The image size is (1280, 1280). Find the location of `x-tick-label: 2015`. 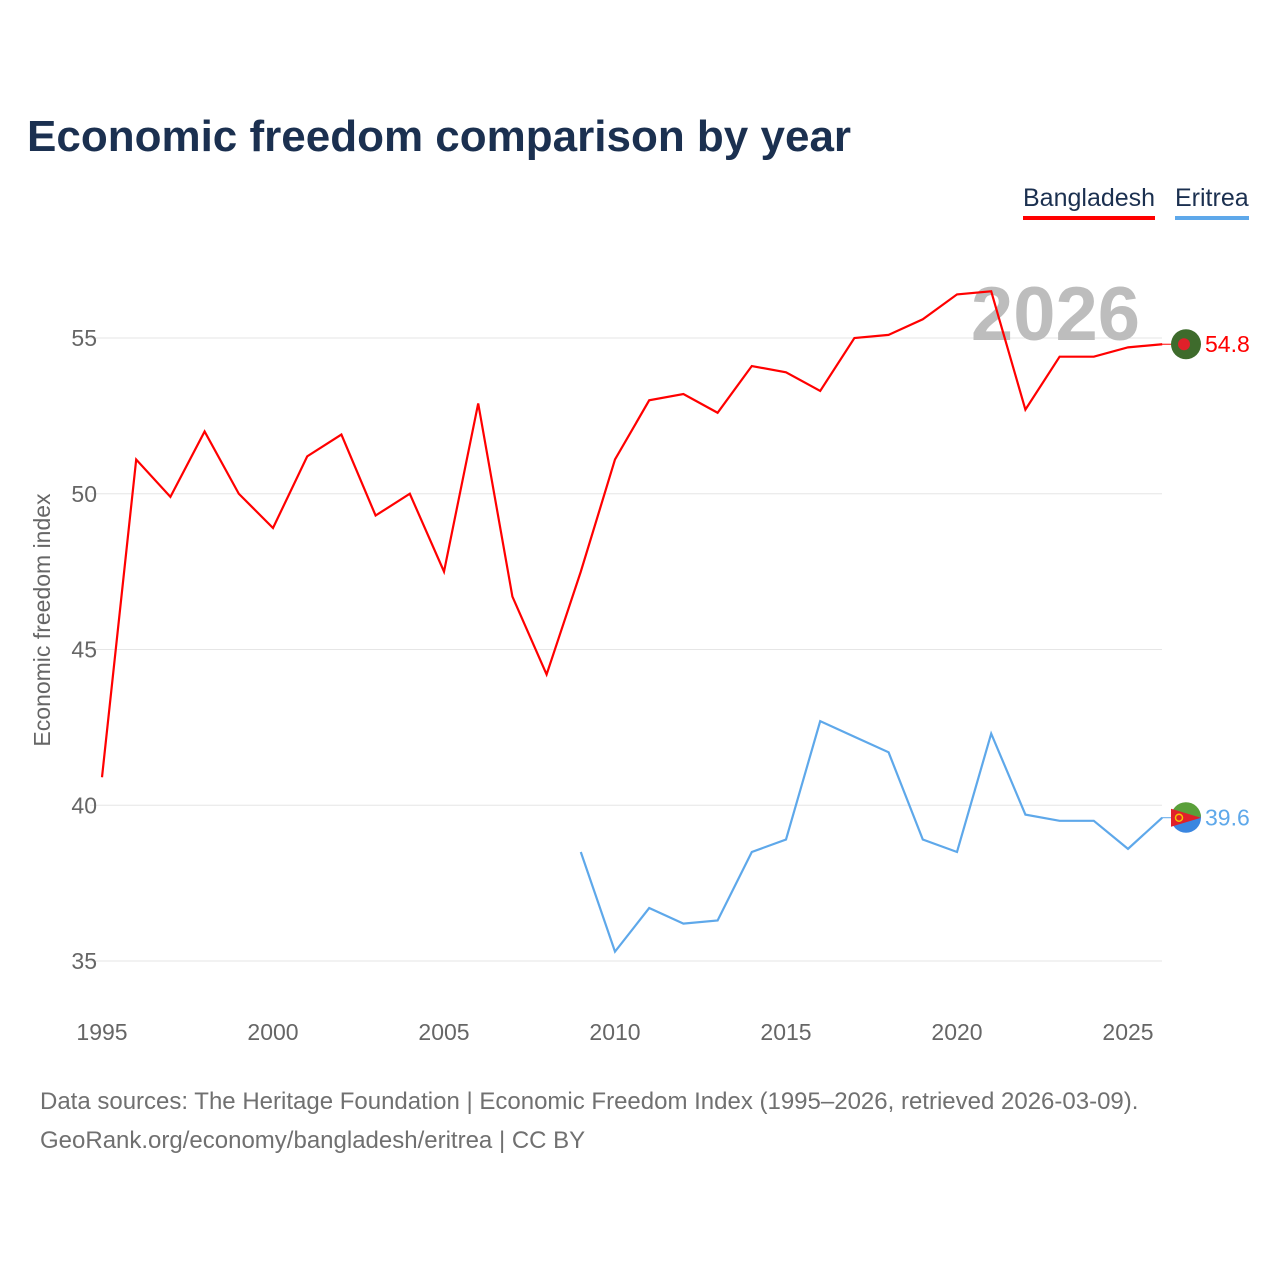

x-tick-label: 2015 is located at coordinates (785, 1032).